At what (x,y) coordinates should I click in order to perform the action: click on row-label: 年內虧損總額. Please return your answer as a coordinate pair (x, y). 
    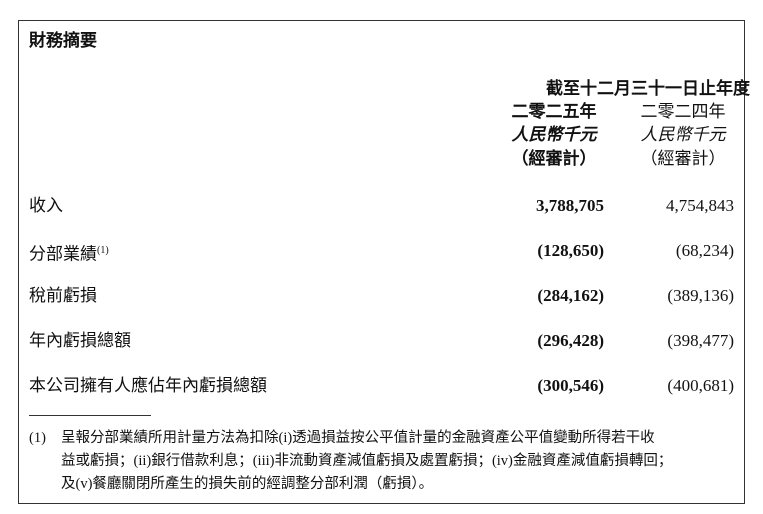
    Looking at the image, I should click on (80, 340).